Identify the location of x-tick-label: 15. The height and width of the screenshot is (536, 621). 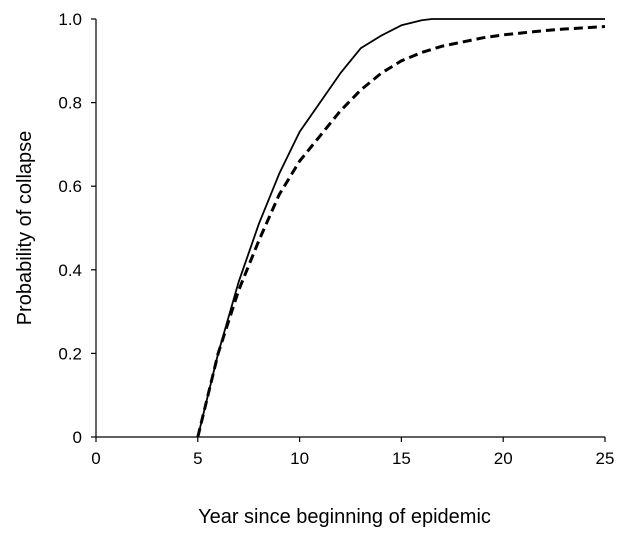
(401, 458).